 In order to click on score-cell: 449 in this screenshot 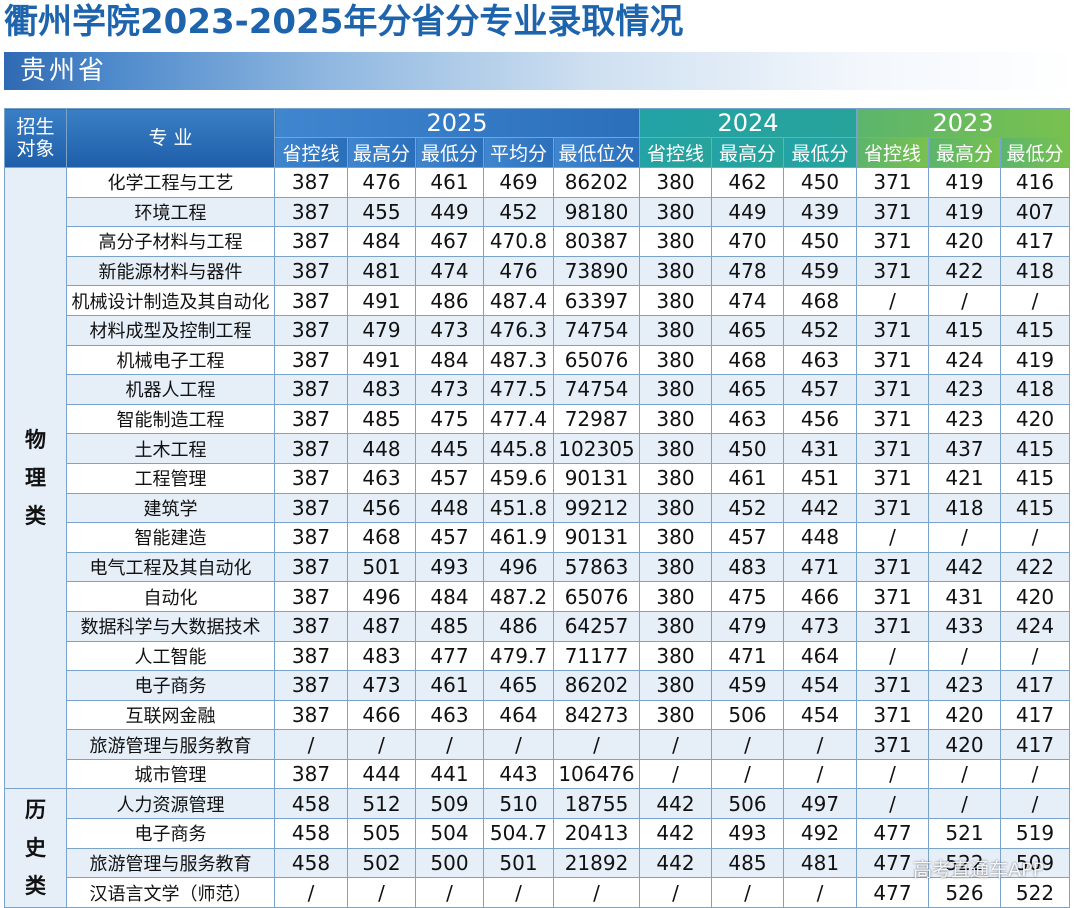, I will do `click(449, 212)`.